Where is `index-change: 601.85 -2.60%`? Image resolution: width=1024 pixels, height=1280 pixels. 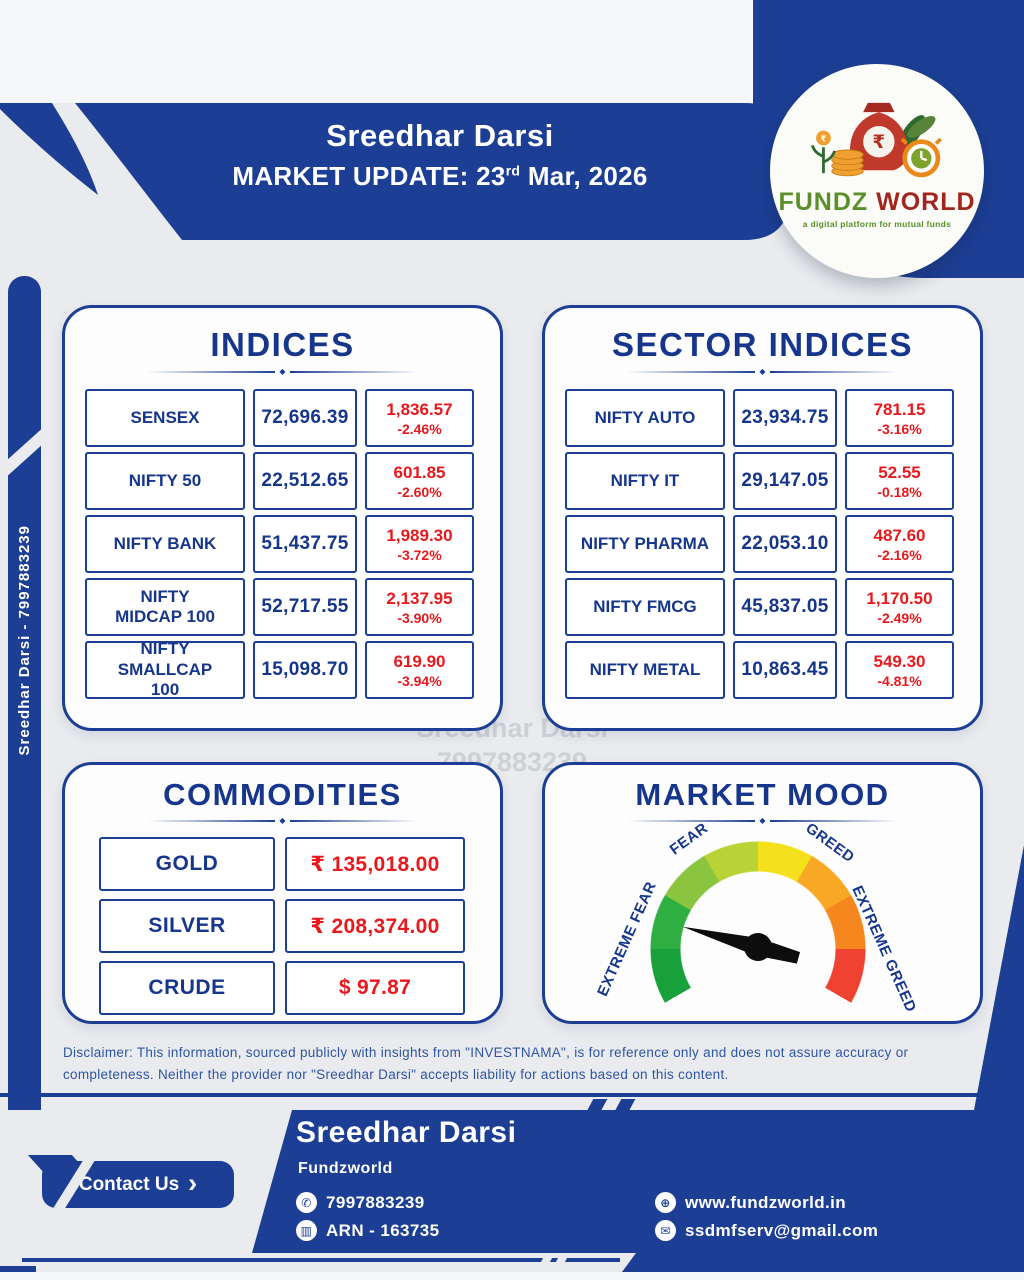
index-change: 601.85 -2.60% is located at coordinates (419, 481).